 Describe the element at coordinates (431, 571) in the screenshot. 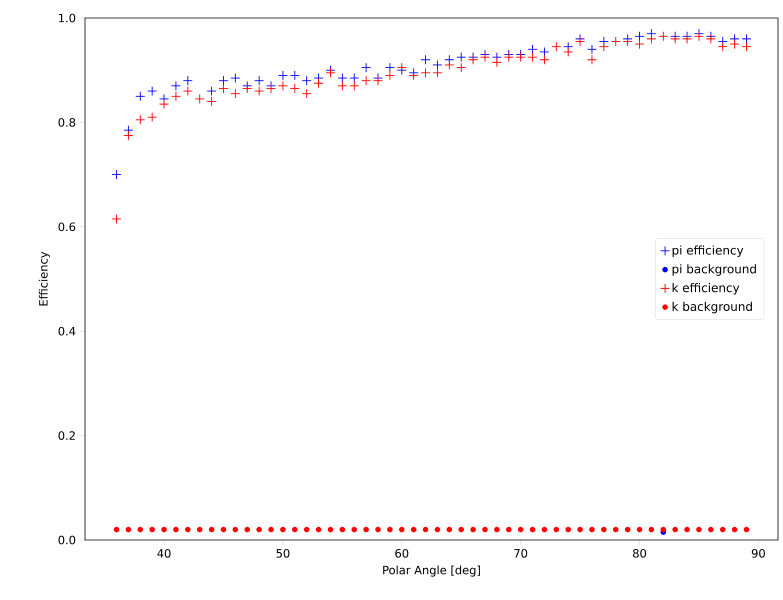

I see `x-axis-title: Polar Angle [deg]` at that location.